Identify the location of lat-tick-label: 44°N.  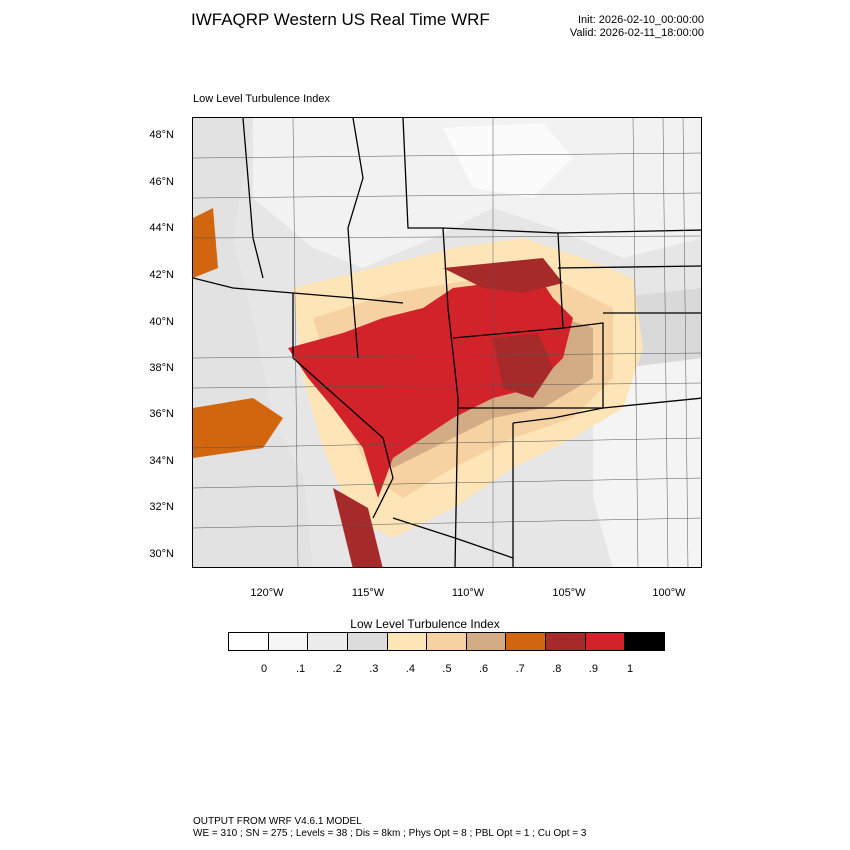
(161, 228).